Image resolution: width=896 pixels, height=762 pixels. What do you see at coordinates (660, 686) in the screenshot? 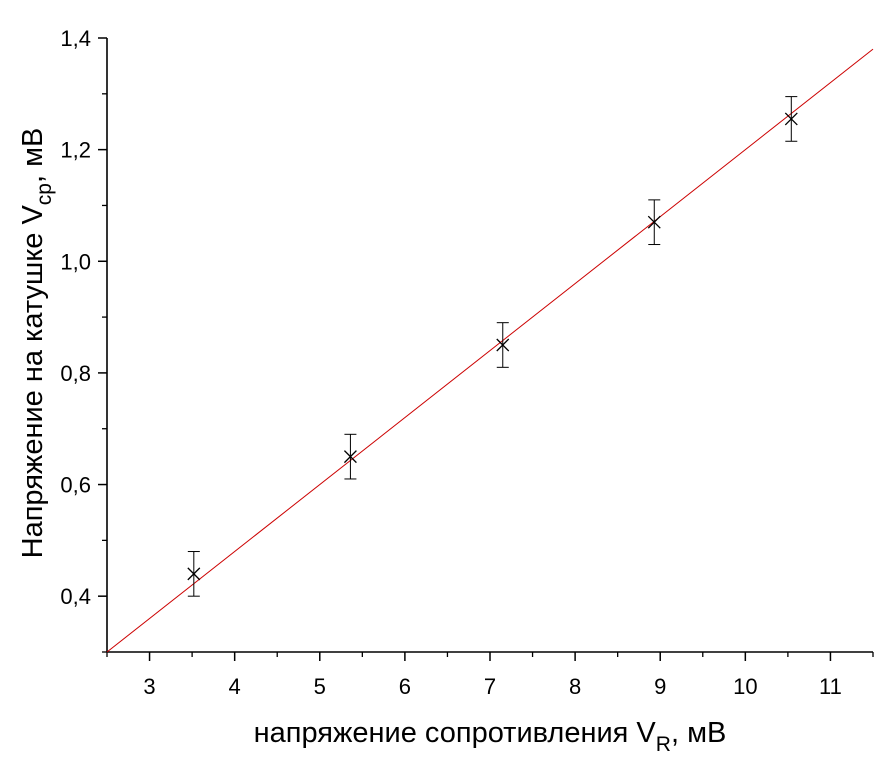
I see `x-tick-label: 9` at bounding box center [660, 686].